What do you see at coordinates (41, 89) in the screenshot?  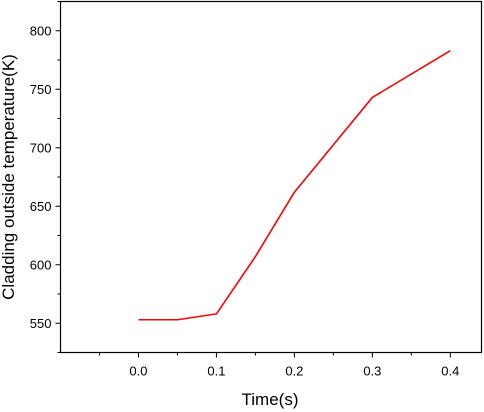 I see `y-tick-label: 750` at bounding box center [41, 89].